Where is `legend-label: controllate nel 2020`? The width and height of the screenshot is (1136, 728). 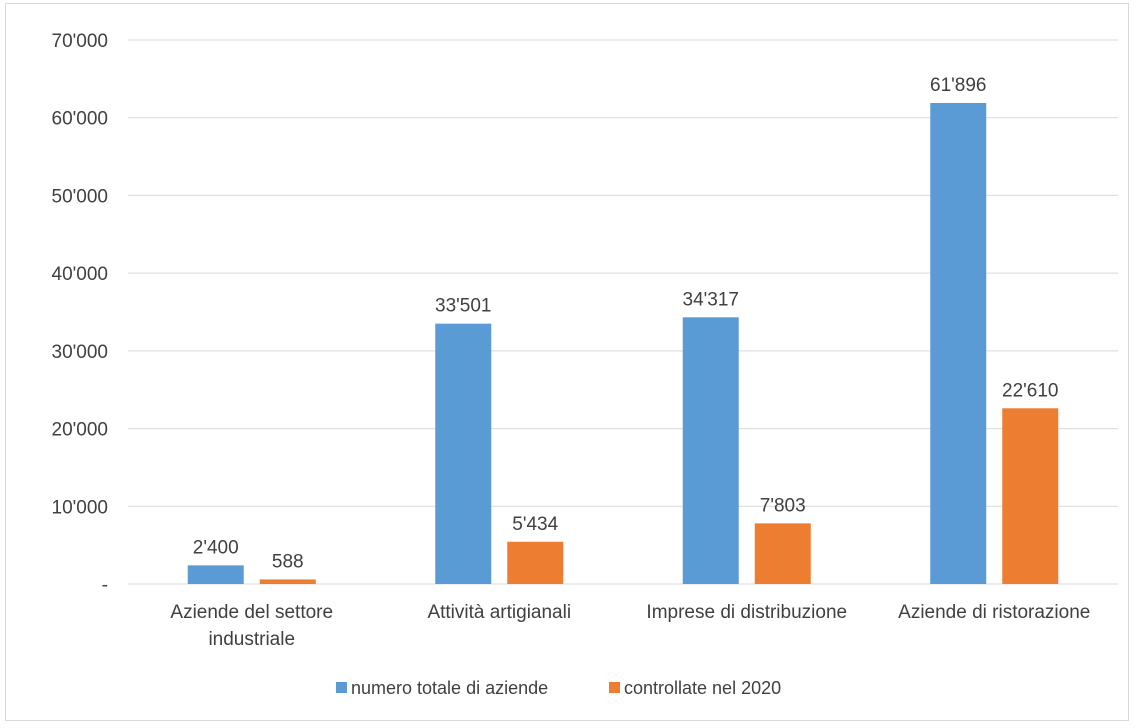
legend-label: controllate nel 2020 is located at coordinates (702, 688).